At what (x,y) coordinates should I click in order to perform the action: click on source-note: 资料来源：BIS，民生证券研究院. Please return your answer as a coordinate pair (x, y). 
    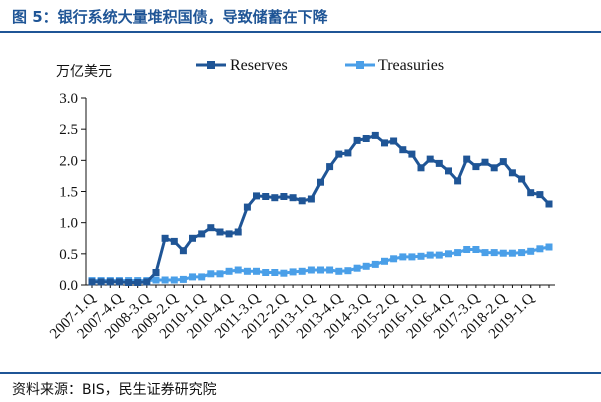
    Looking at the image, I should click on (114, 390).